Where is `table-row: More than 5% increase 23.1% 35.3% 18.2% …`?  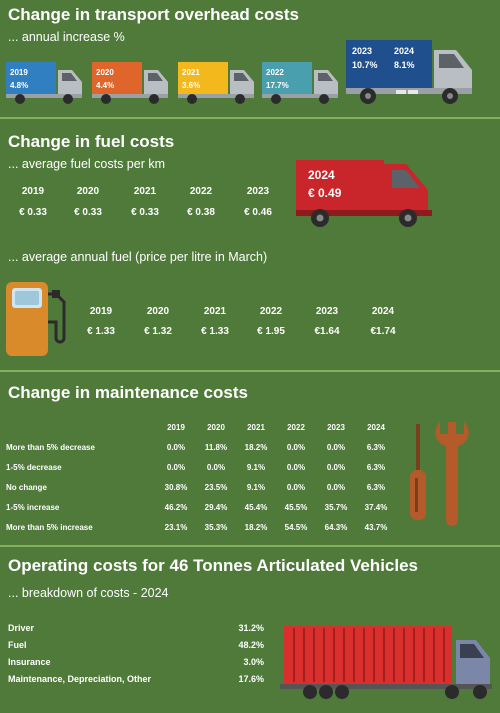
table-row: More than 5% increase 23.1% 35.3% 18.2% … is located at coordinates (201, 527).